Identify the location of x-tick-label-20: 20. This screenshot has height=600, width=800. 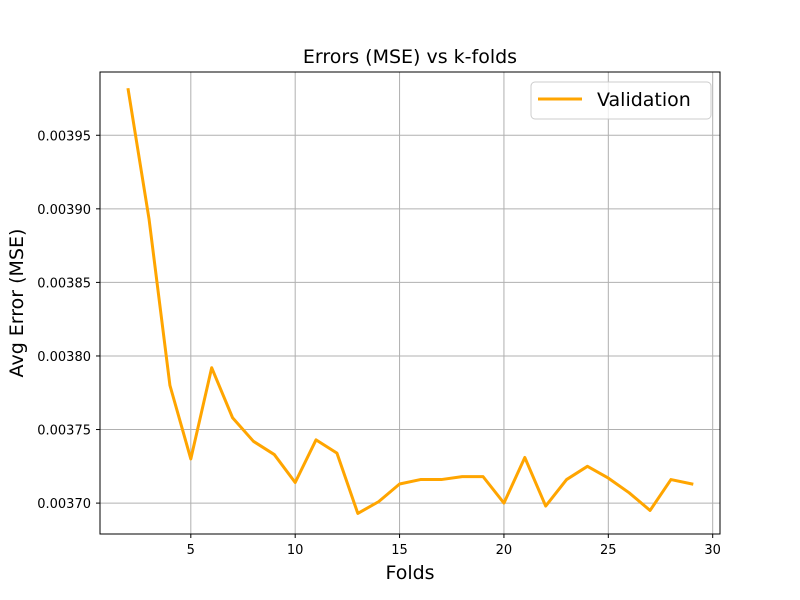
(504, 550).